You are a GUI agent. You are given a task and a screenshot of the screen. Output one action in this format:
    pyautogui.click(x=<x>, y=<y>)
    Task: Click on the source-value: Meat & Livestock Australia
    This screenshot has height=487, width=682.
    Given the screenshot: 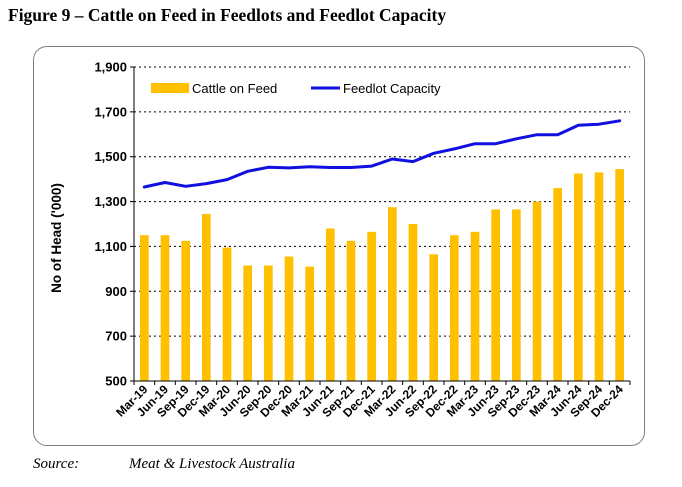 What is the action you would take?
    pyautogui.click(x=212, y=464)
    